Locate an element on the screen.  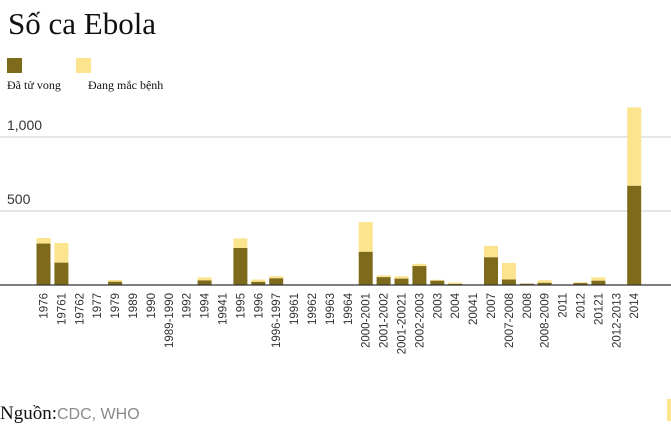
legend-label-cases: Đang mắc bệnh is located at coordinates (126, 85).